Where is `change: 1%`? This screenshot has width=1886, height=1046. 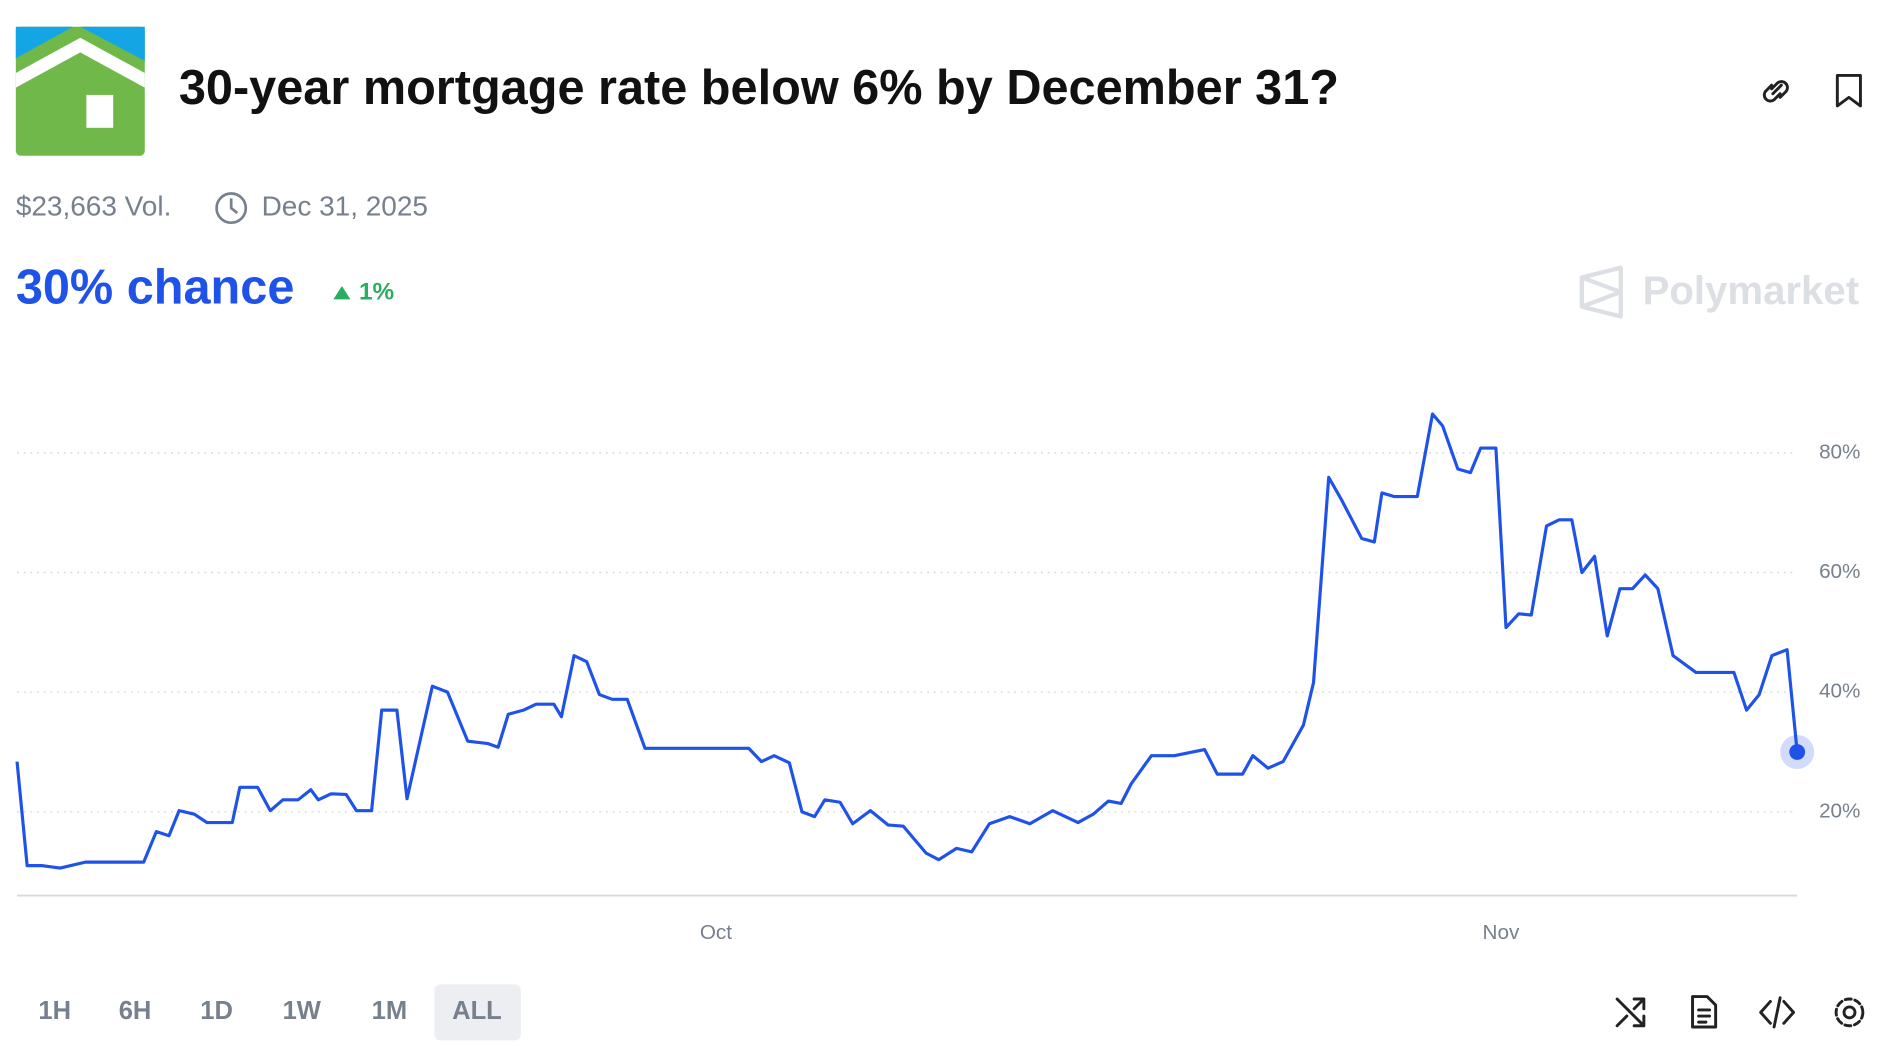
change: 1% is located at coordinates (376, 292).